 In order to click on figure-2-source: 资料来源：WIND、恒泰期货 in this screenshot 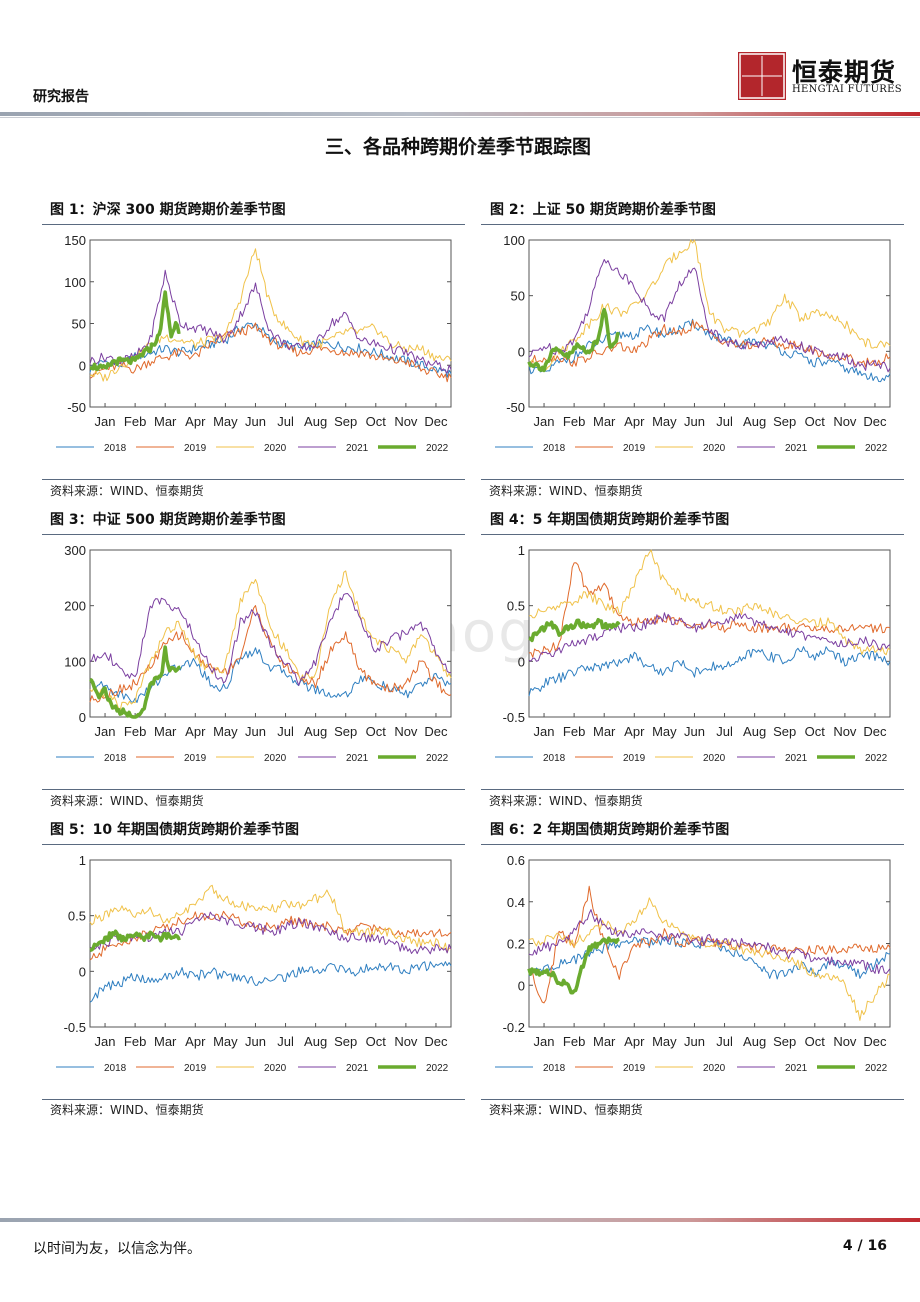, I will do `click(566, 491)`.